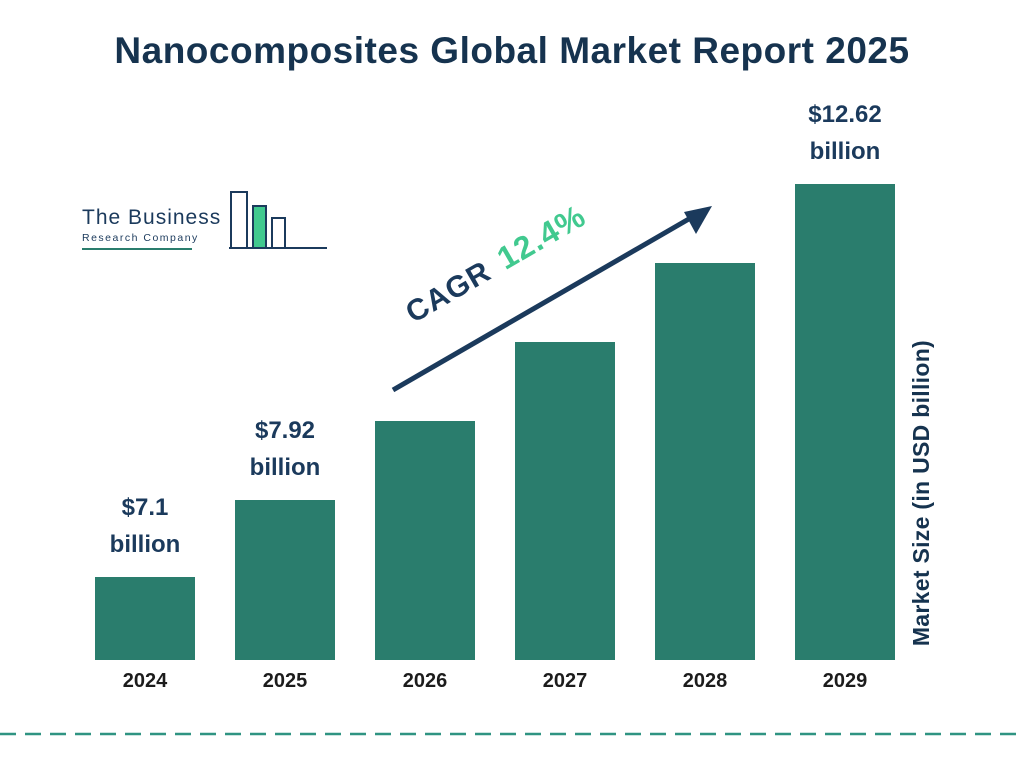 The image size is (1024, 768). I want to click on bar-2026, so click(425, 540).